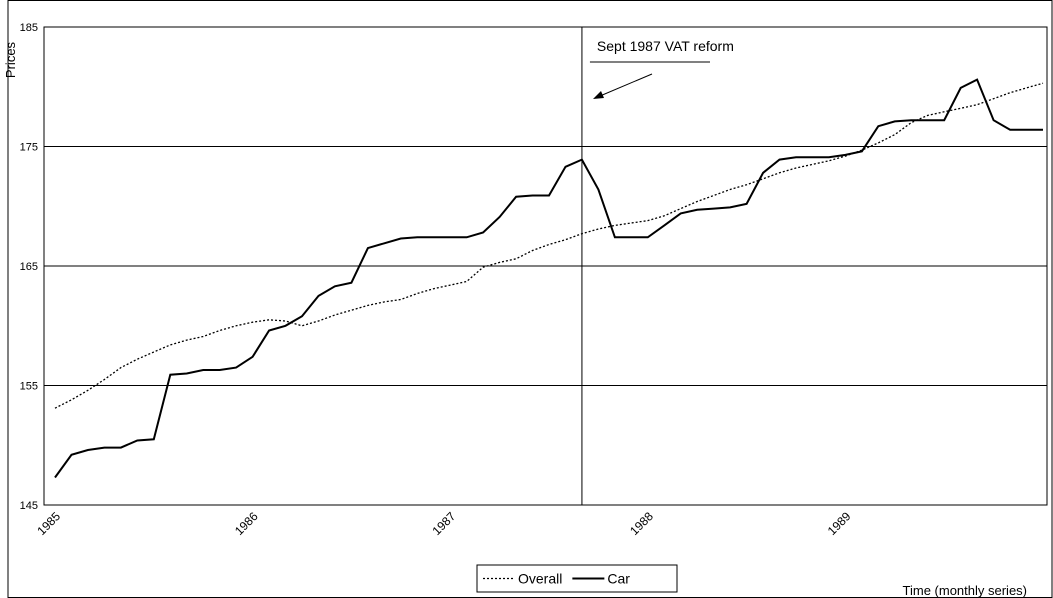 The height and width of the screenshot is (598, 1053). I want to click on annotation-arrow, so click(626, 85).